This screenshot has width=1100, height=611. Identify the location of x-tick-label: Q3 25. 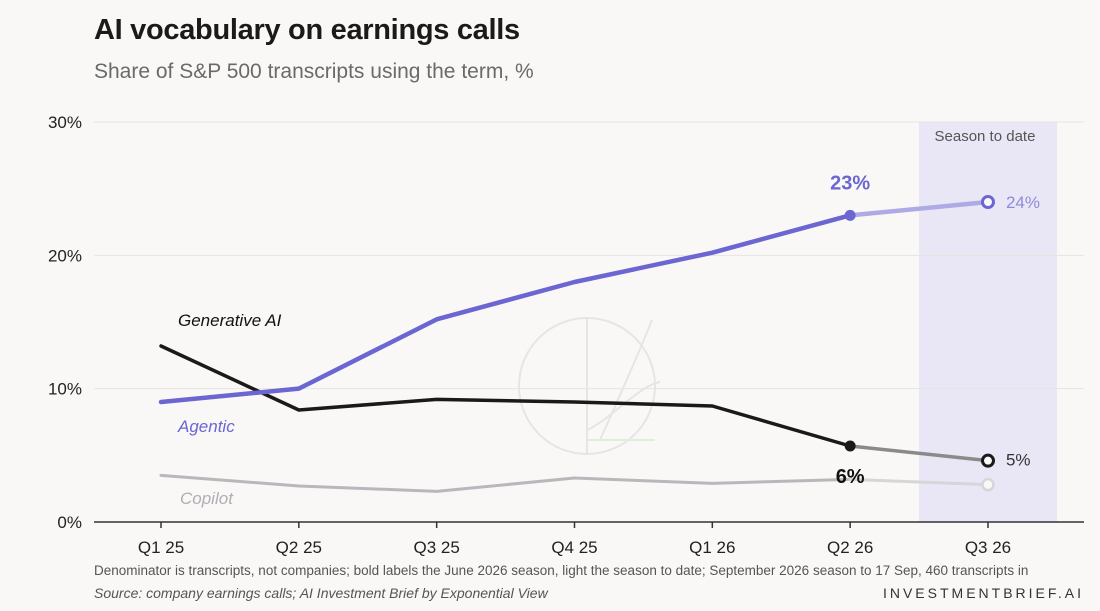
(437, 547).